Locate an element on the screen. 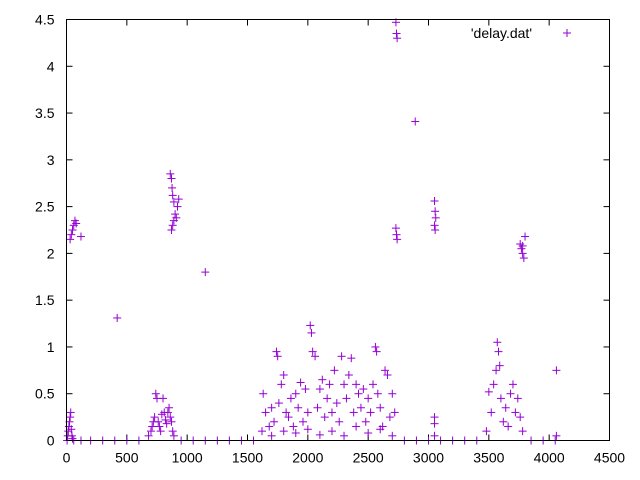  x-tick-label: 1500 is located at coordinates (247, 458).